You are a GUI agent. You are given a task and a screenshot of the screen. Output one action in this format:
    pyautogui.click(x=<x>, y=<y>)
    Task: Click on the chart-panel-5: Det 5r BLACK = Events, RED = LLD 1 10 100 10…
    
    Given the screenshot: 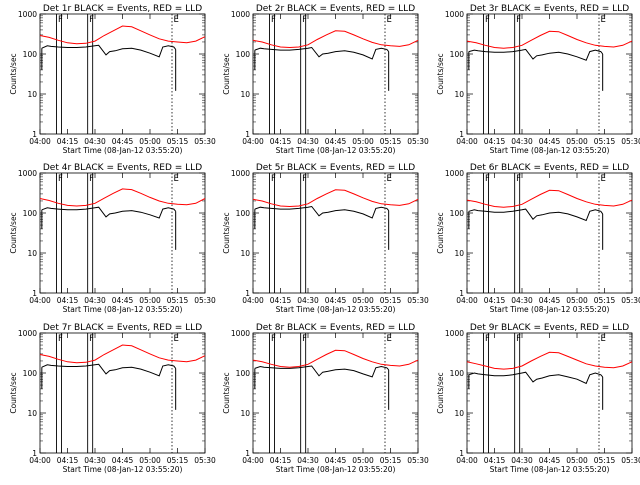 What is the action you would take?
    pyautogui.click(x=325, y=238)
    